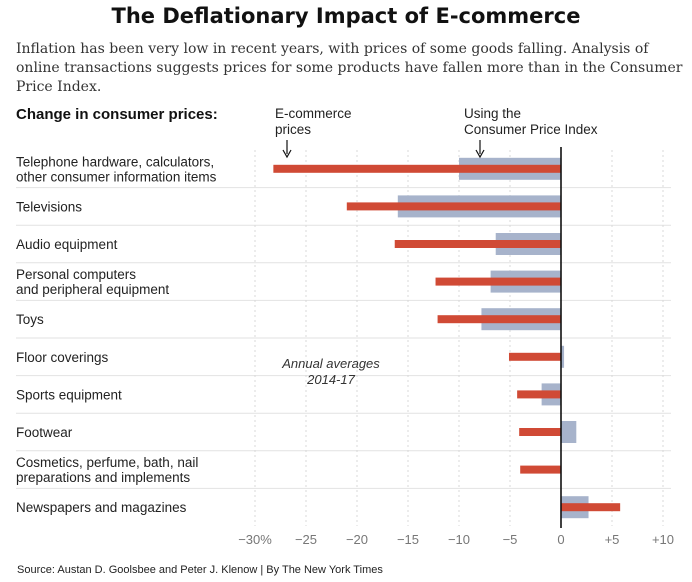 The image size is (692, 582). What do you see at coordinates (330, 363) in the screenshot?
I see `annotation-text: Annual averages` at bounding box center [330, 363].